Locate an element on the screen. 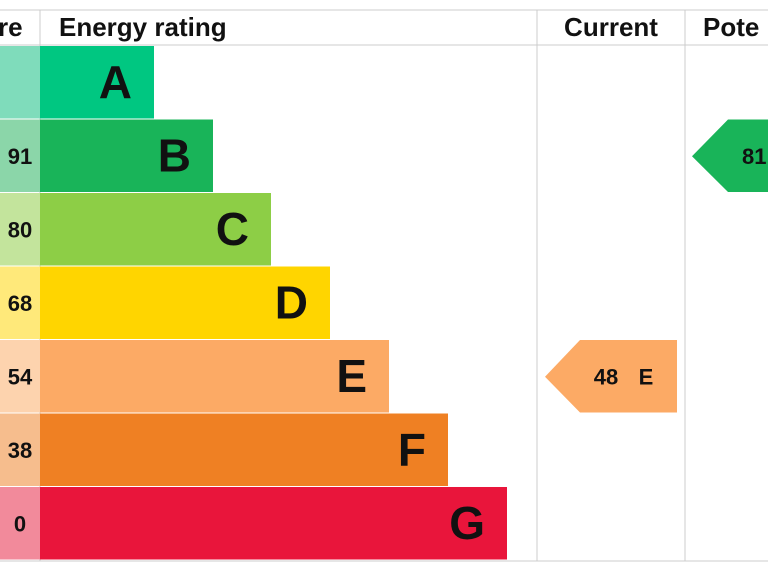 The height and width of the screenshot is (576, 768). rating-letter: E is located at coordinates (351, 376).